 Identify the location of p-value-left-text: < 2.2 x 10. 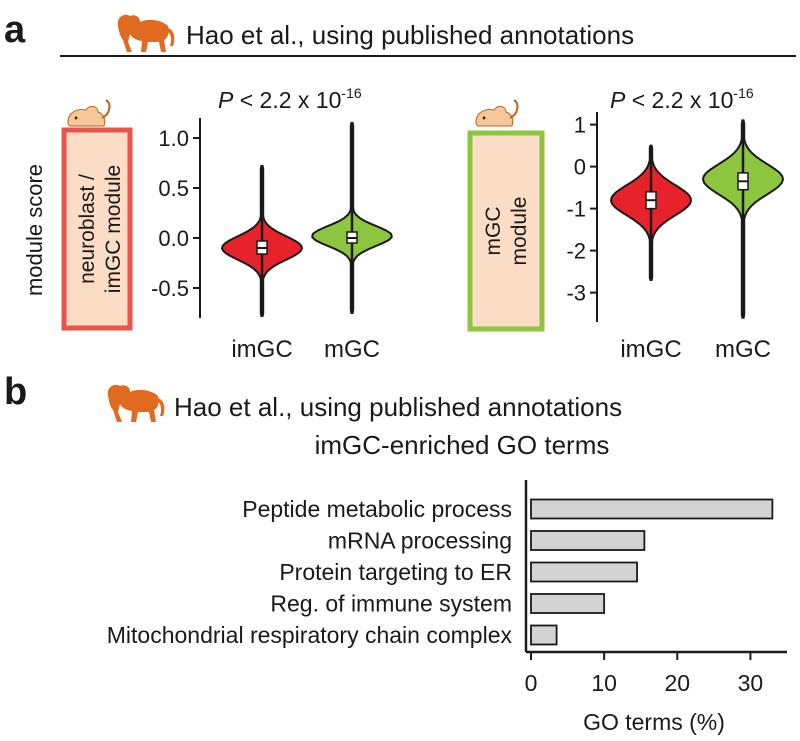
(287, 100).